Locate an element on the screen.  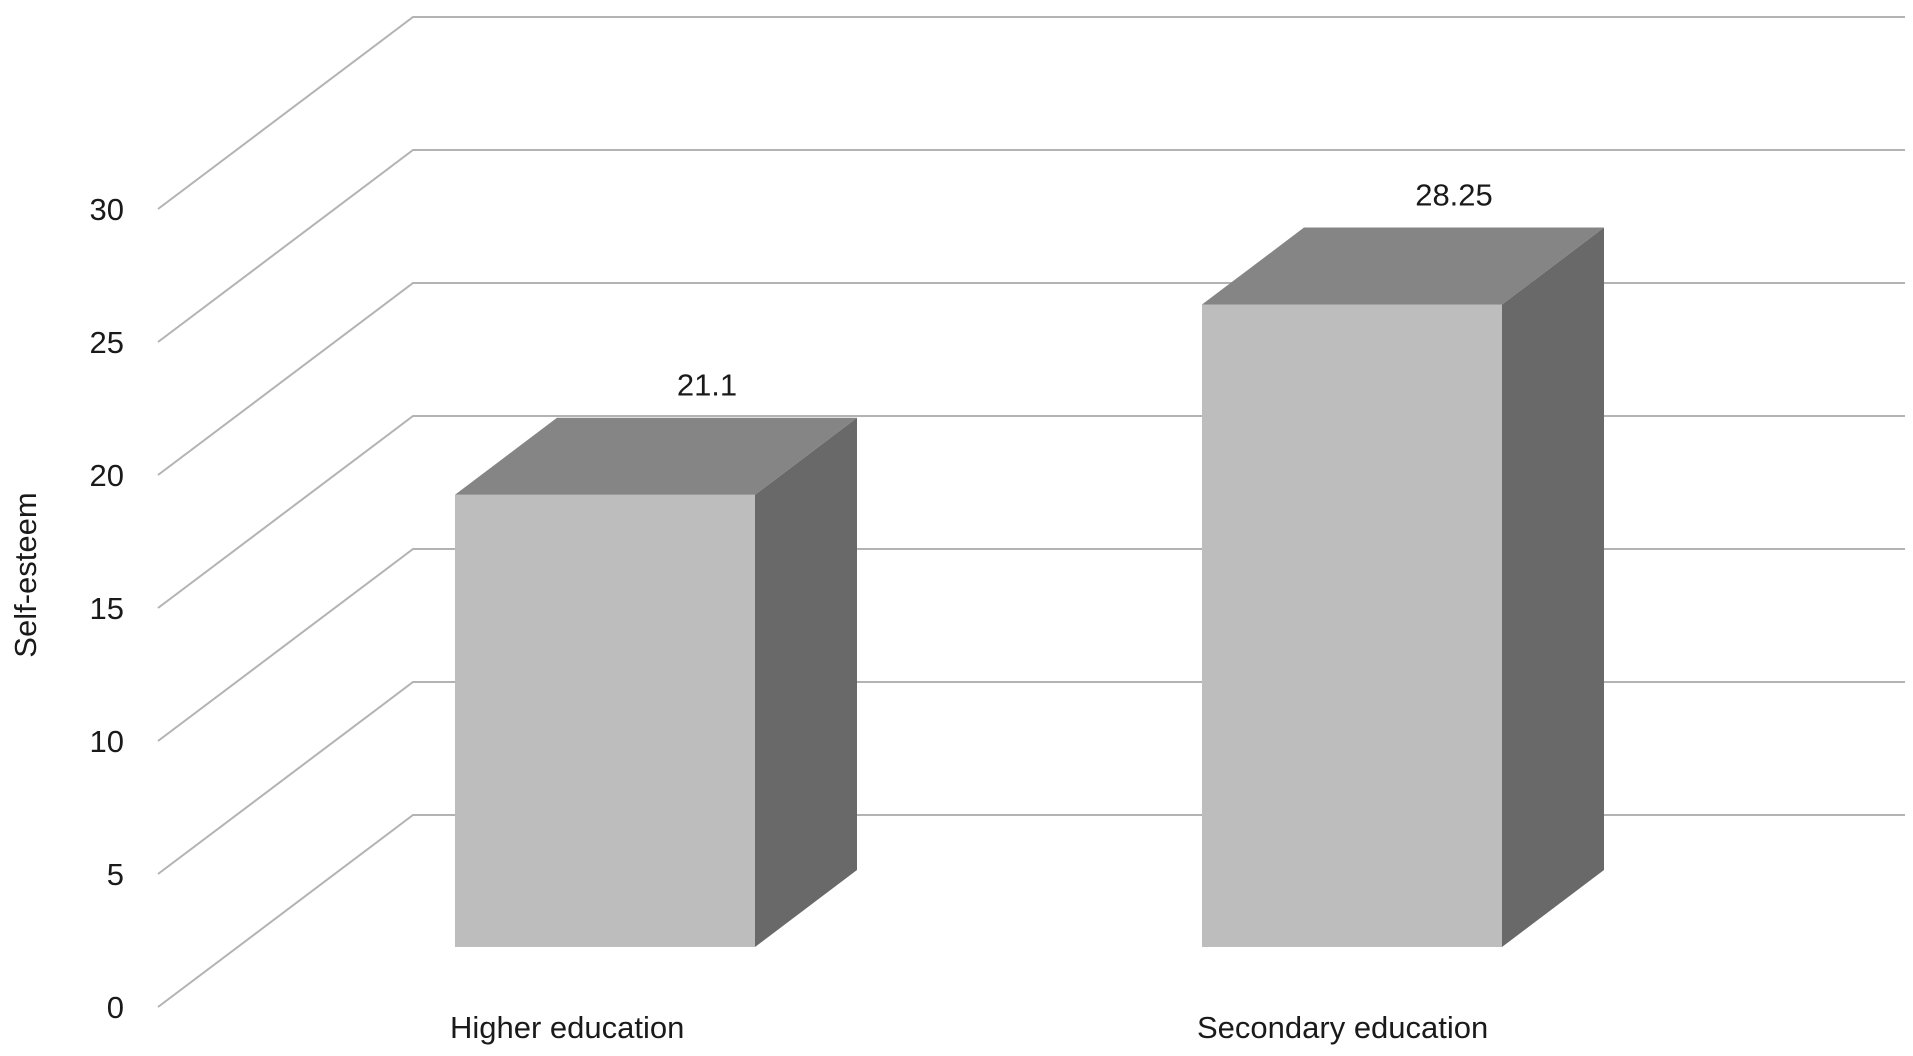
y-tick-label: 20 is located at coordinates (107, 475).